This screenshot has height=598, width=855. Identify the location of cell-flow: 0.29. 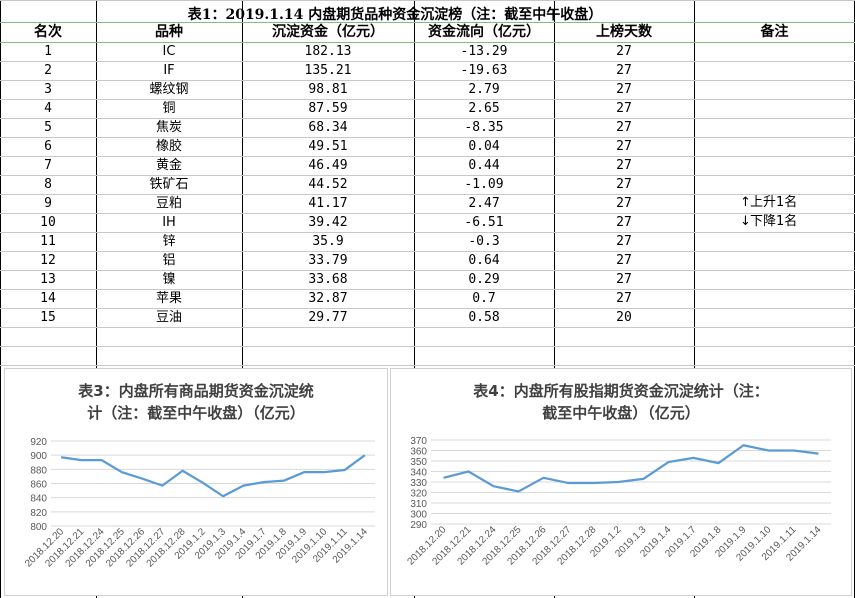
(484, 279).